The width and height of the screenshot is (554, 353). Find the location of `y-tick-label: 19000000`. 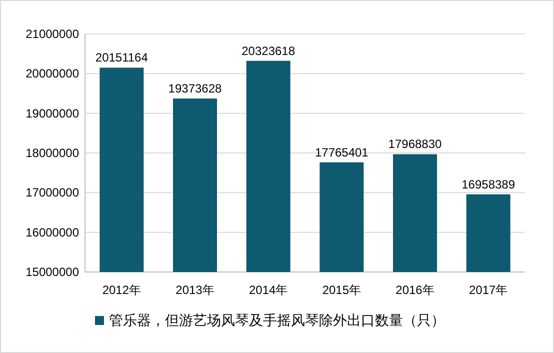

y-tick-label: 19000000 is located at coordinates (53, 113).